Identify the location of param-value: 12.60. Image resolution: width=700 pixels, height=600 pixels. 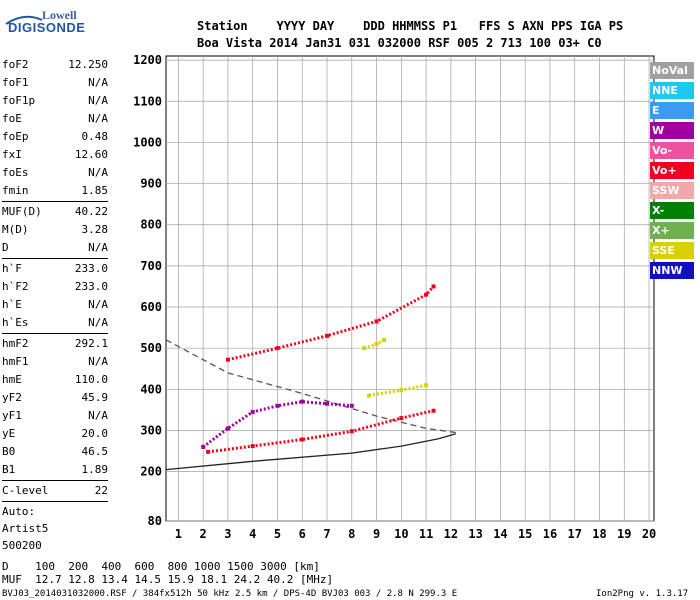
(91, 154).